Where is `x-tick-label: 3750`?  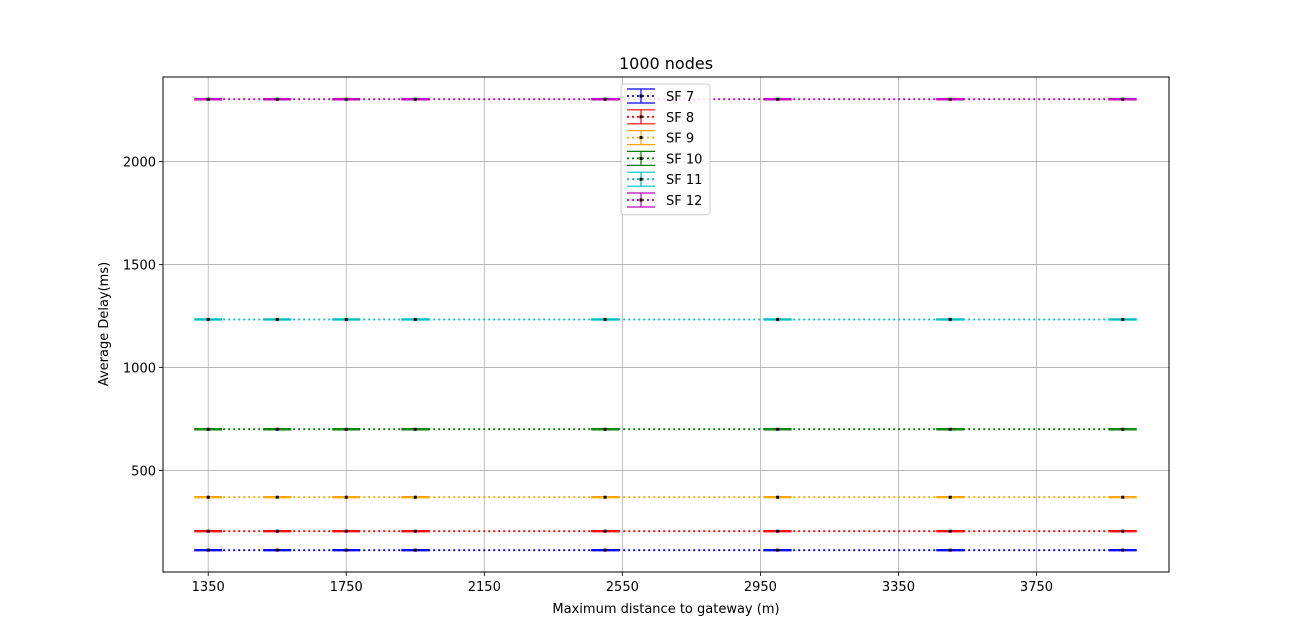 x-tick-label: 3750 is located at coordinates (1036, 587).